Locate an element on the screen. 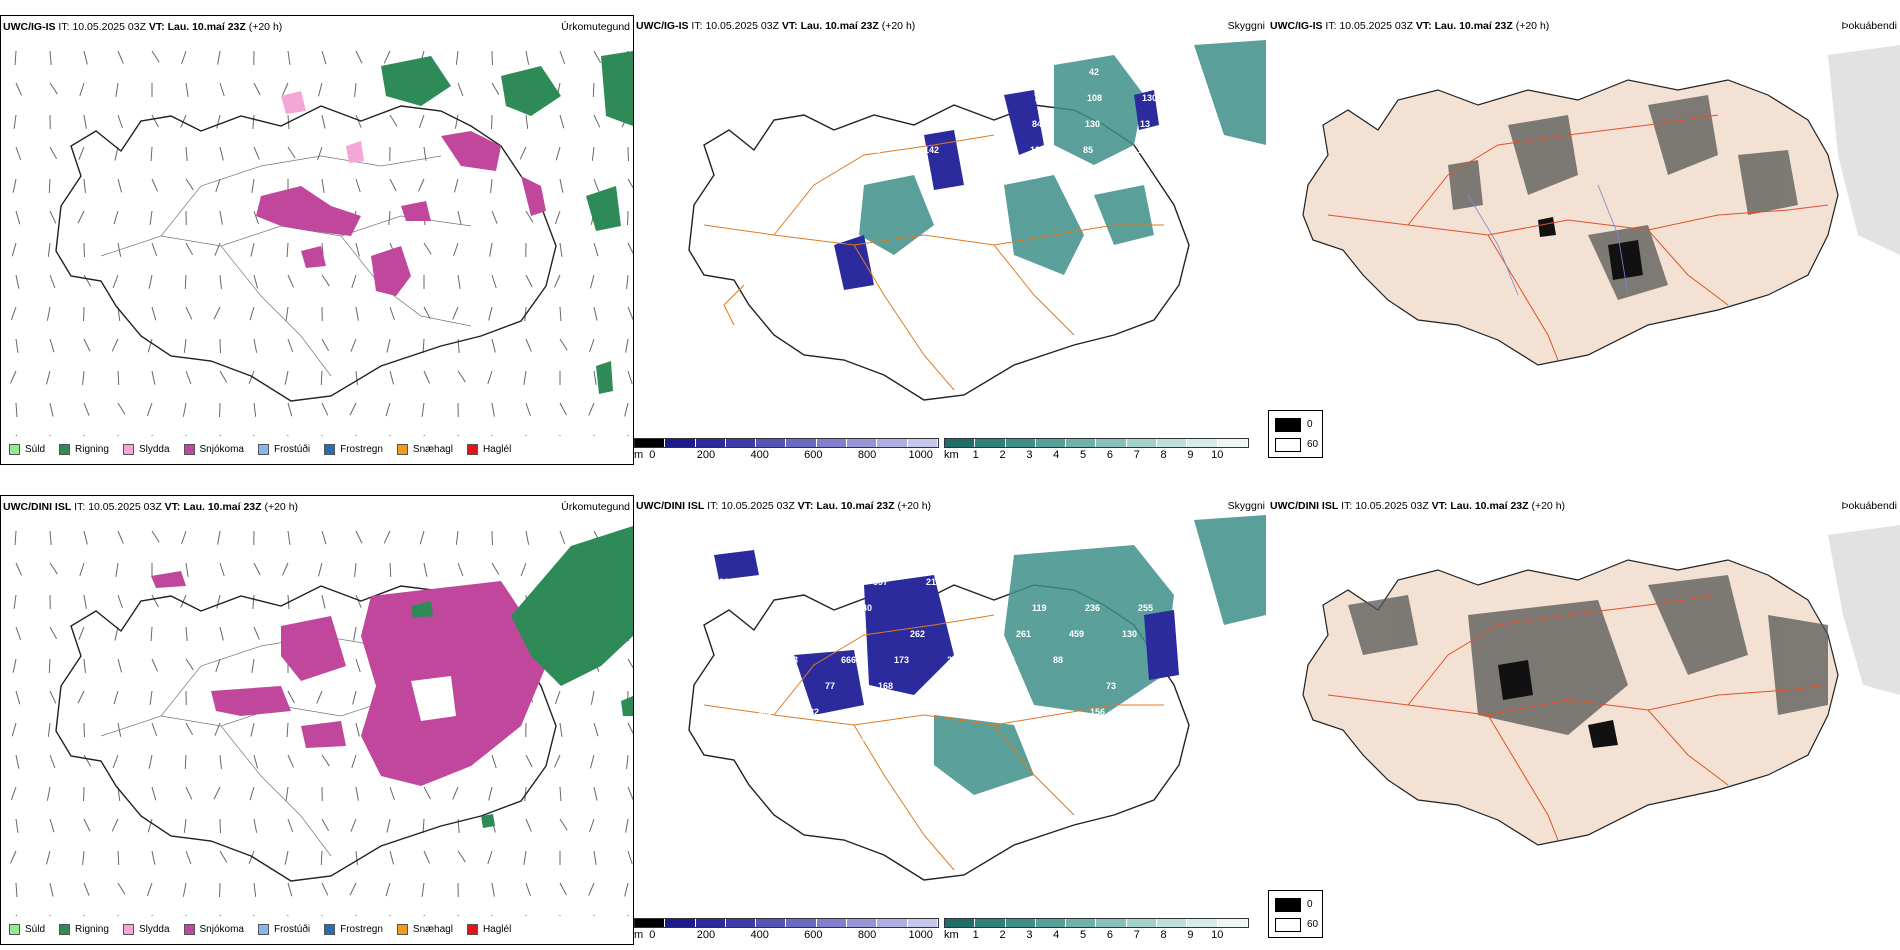  cloudbase-value-label: 255 is located at coordinates (1145, 608).